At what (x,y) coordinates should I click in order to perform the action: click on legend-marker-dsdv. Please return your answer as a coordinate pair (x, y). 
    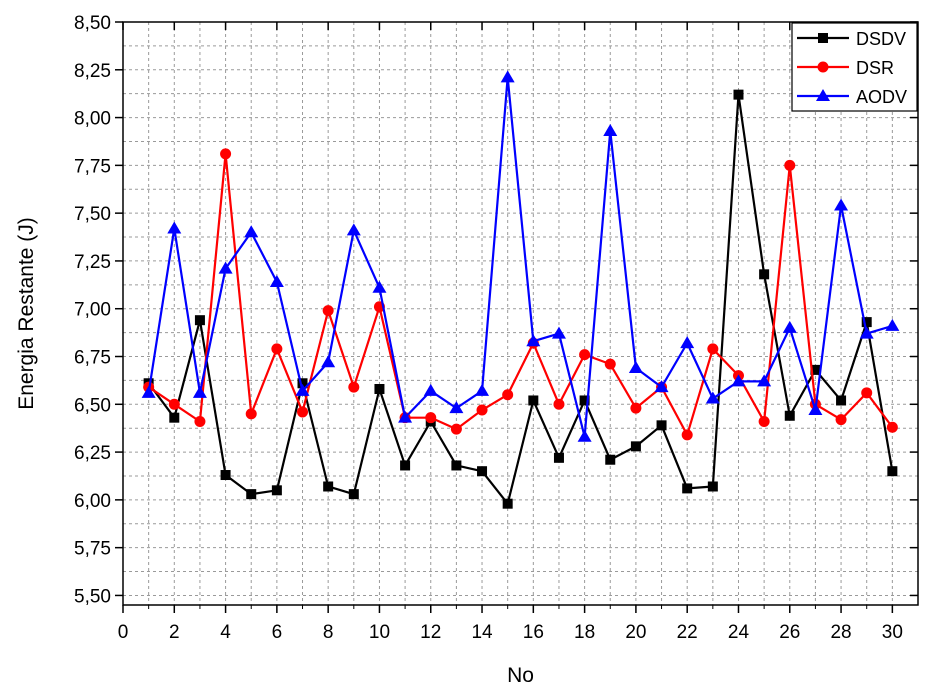
    Looking at the image, I should click on (823, 38).